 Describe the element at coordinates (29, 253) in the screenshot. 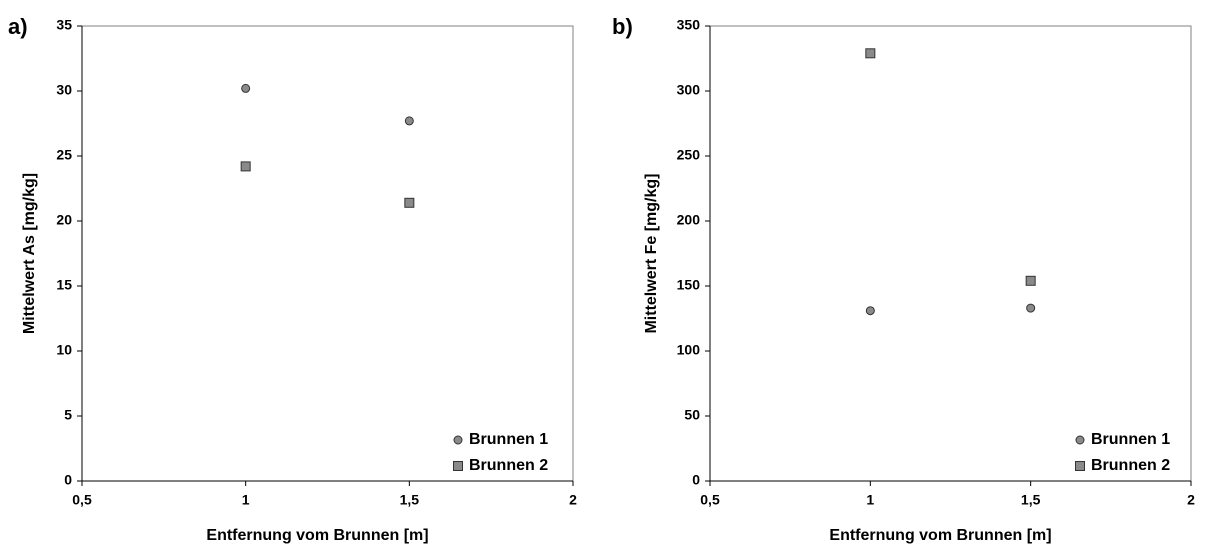

I see `y-axis-title: Mittelwert As [mg/kg]` at that location.